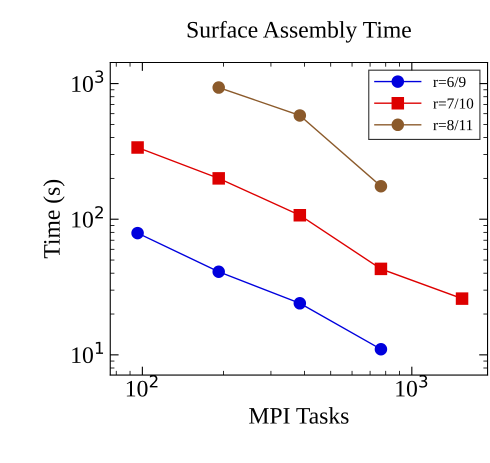 The width and height of the screenshot is (490, 463). Describe the element at coordinates (54, 219) in the screenshot. I see `y-axis-title: Time (s)` at that location.